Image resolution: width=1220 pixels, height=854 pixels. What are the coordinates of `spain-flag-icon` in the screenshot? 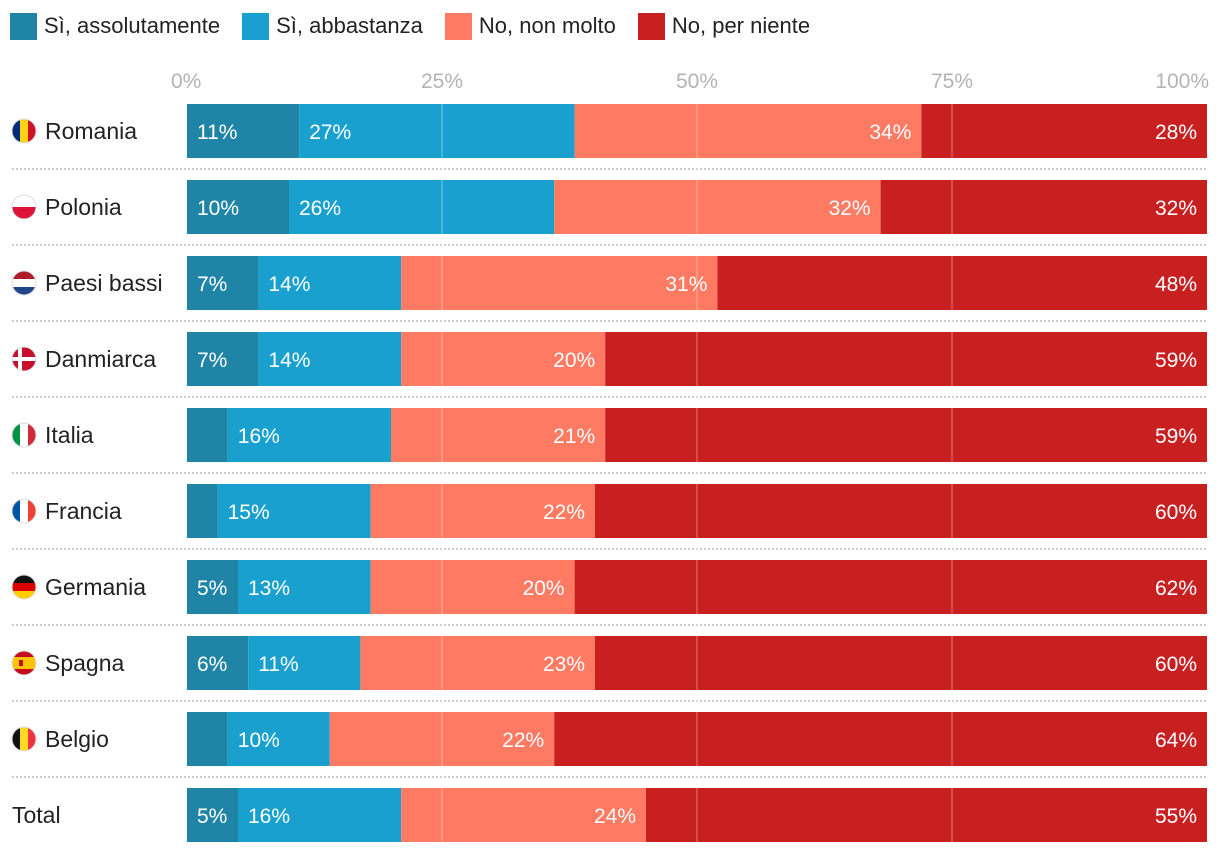 It's located at (24, 663).